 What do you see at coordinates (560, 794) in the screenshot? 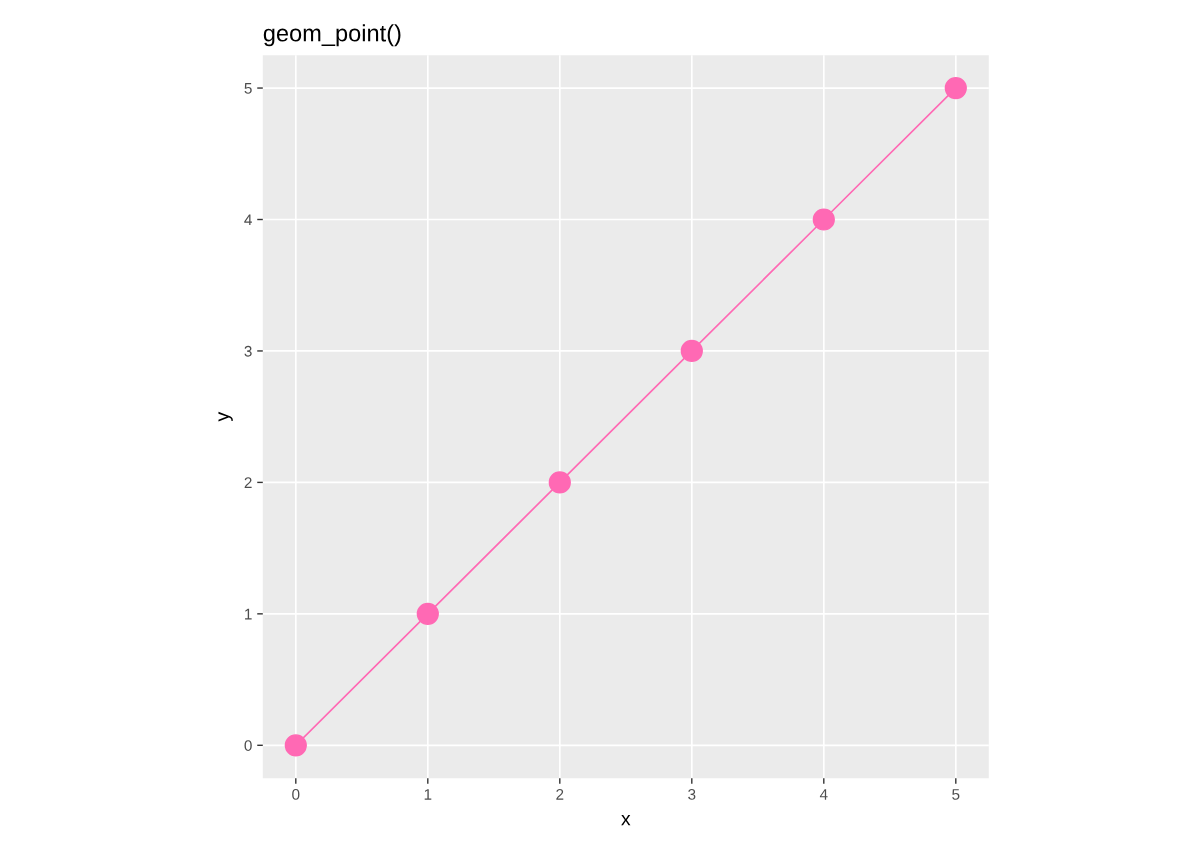
I see `x-tick-label: 2` at bounding box center [560, 794].